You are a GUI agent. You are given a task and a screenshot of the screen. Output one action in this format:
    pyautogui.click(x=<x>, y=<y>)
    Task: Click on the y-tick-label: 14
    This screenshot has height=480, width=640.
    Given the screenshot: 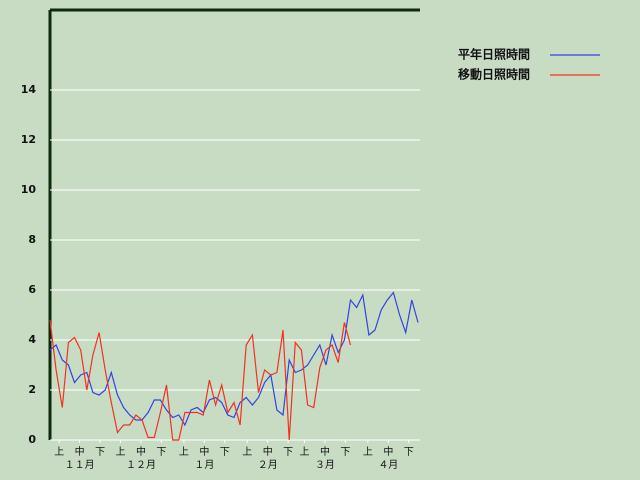 What is the action you would take?
    pyautogui.click(x=29, y=89)
    